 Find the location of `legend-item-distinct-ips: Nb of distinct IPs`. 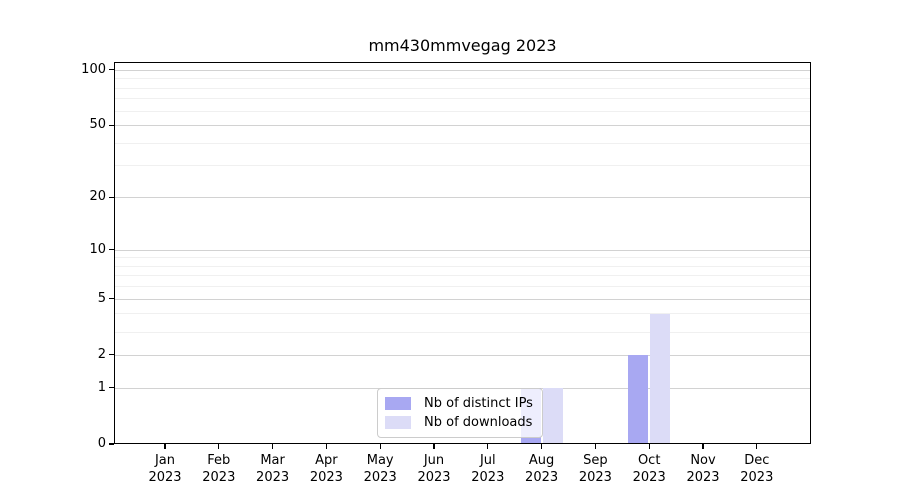

legend-item-distinct-ips: Nb of distinct IPs is located at coordinates (459, 403).